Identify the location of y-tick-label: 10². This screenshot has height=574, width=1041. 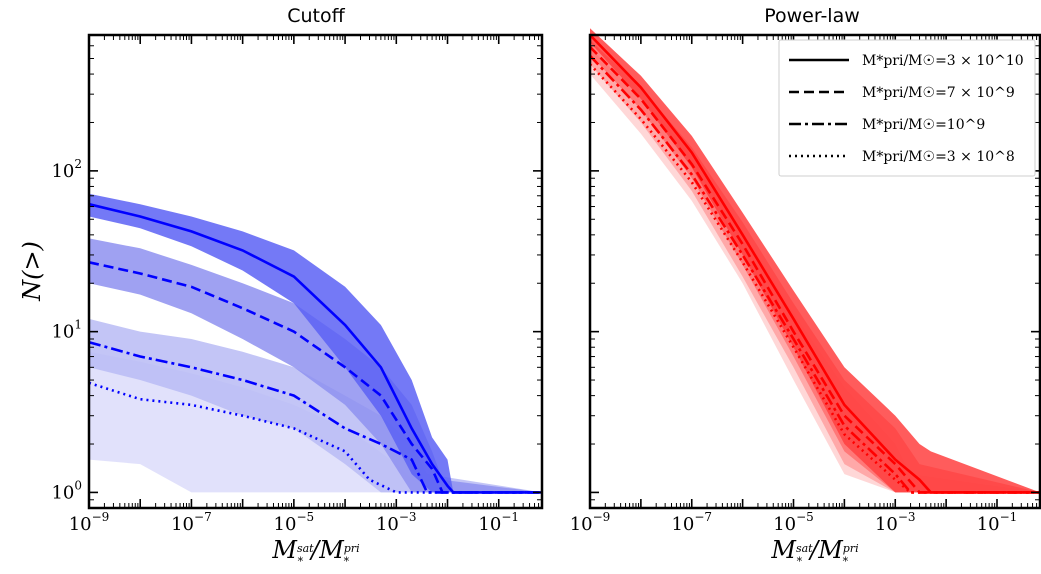
(66, 169).